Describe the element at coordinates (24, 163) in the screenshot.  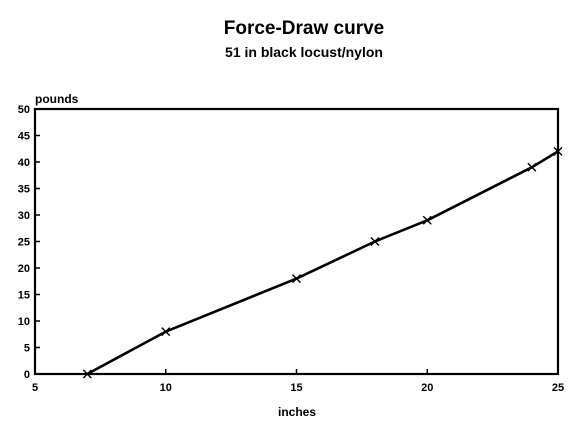
I see `y-tick-label: 40` at that location.